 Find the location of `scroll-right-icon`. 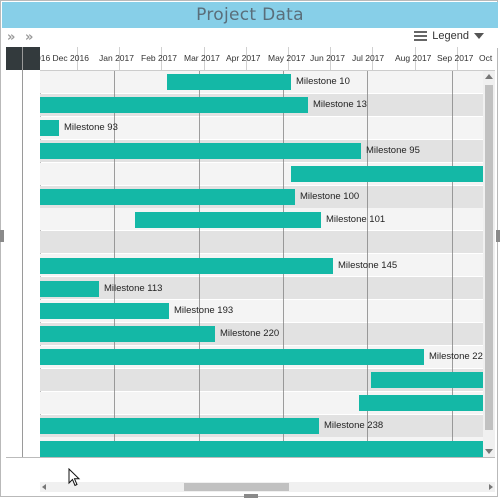

scroll-right-icon is located at coordinates (491, 487).